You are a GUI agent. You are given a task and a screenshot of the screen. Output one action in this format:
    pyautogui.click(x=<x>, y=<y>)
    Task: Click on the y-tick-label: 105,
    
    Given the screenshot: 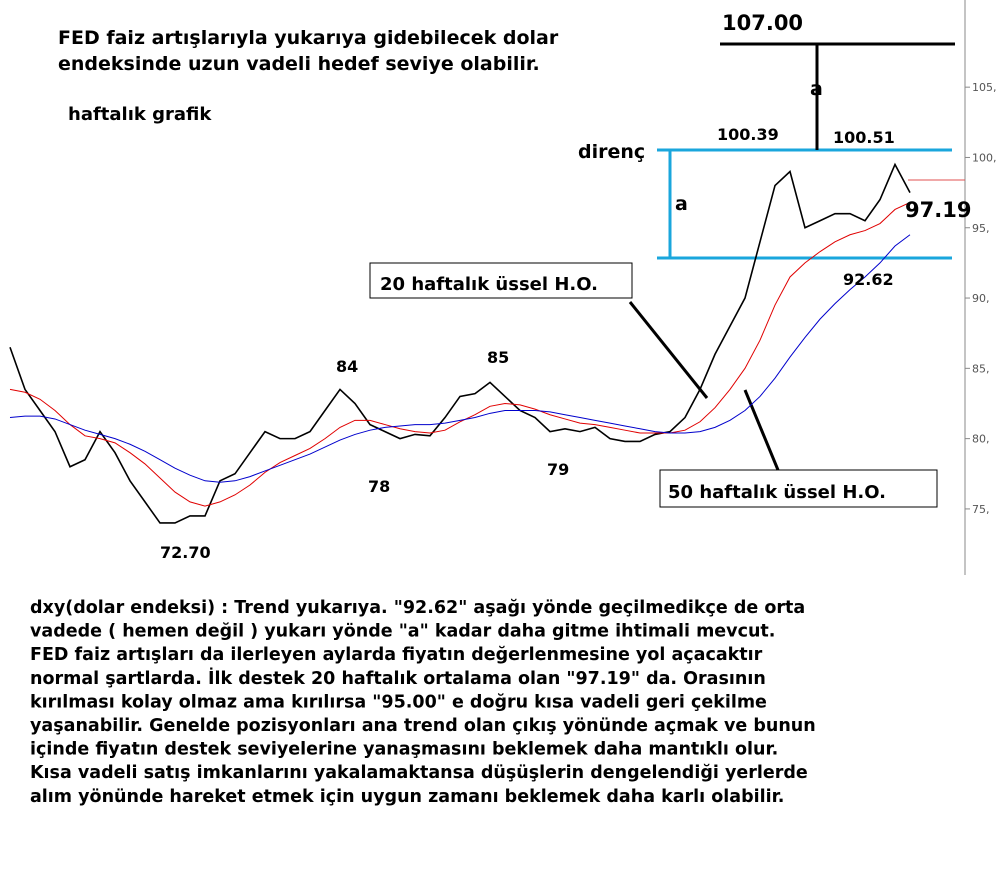 What is the action you would take?
    pyautogui.click(x=984, y=87)
    